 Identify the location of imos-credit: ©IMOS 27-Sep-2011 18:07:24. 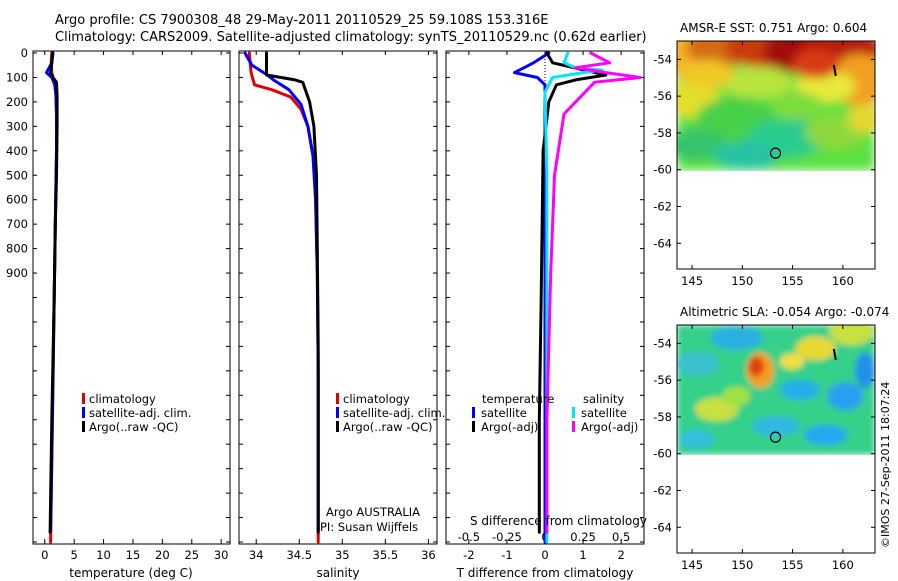
(885, 465).